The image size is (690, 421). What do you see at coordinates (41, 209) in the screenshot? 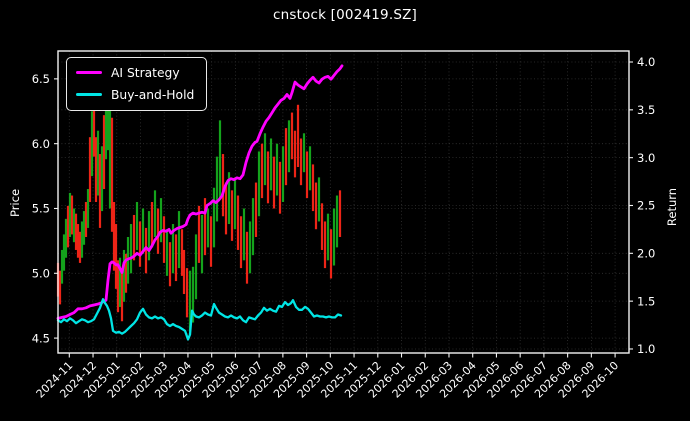
I see `price-tick-label: 5.5` at bounding box center [41, 209].